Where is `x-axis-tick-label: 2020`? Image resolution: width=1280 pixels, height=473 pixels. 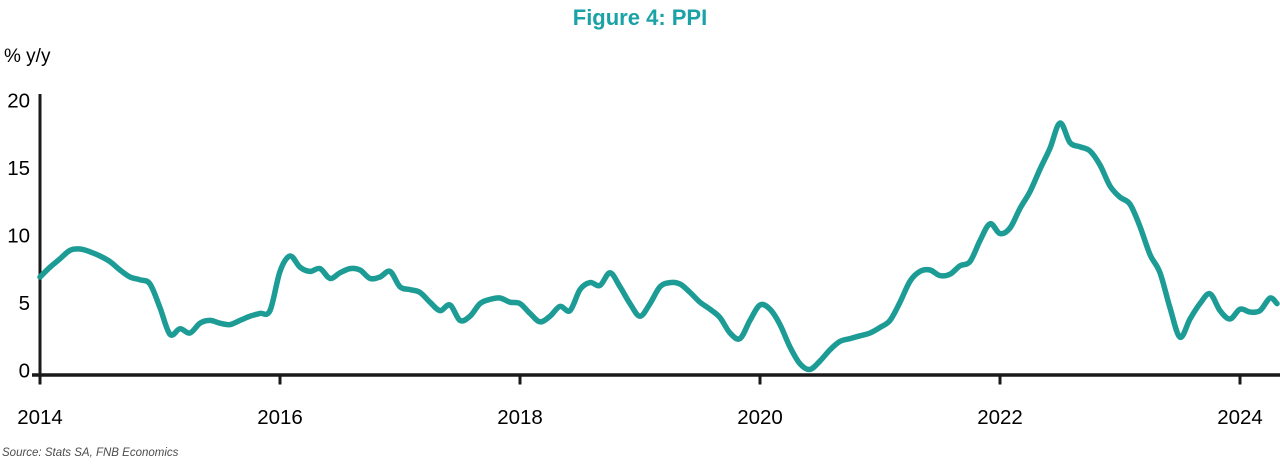 x-axis-tick-label: 2020 is located at coordinates (760, 417).